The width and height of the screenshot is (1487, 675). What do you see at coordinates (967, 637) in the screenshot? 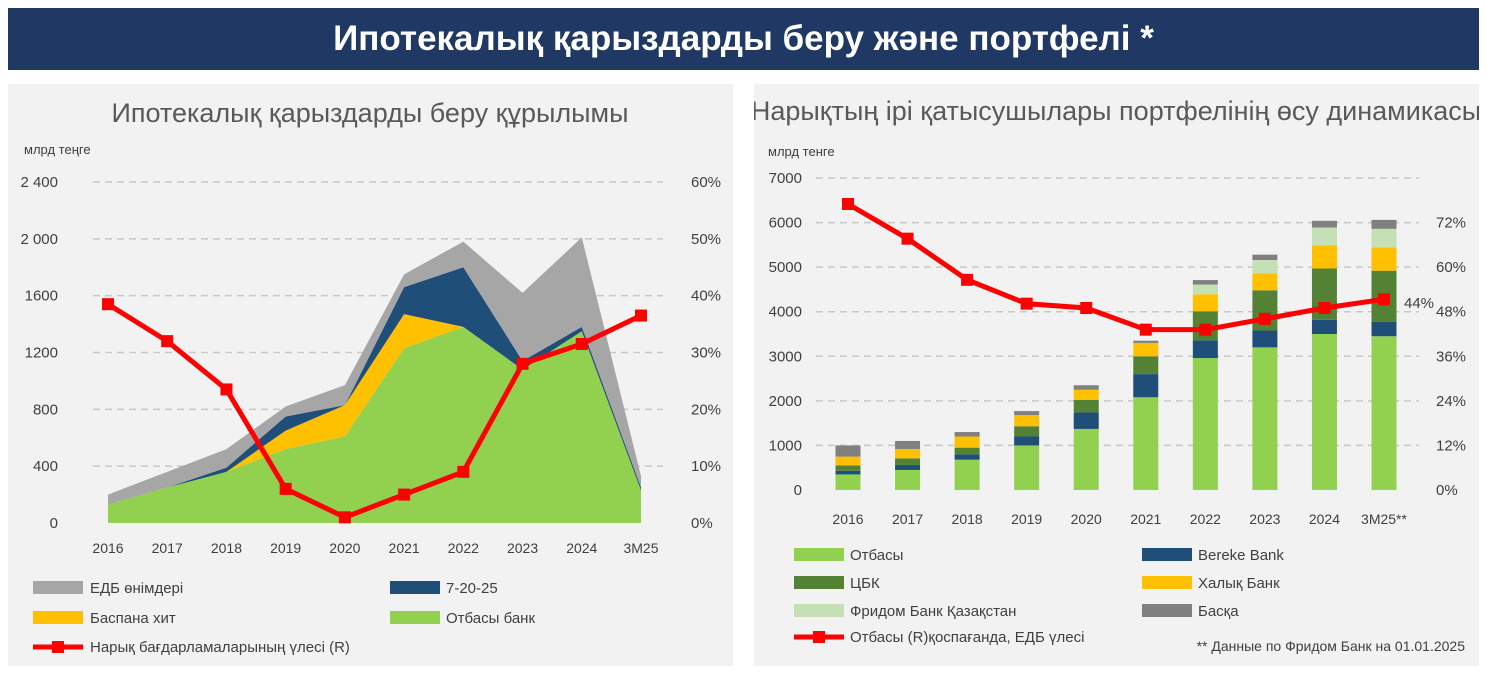
I see `legend-label-share: Отбасы (R)қоспағанда, ЕДБ үлесі` at bounding box center [967, 637].